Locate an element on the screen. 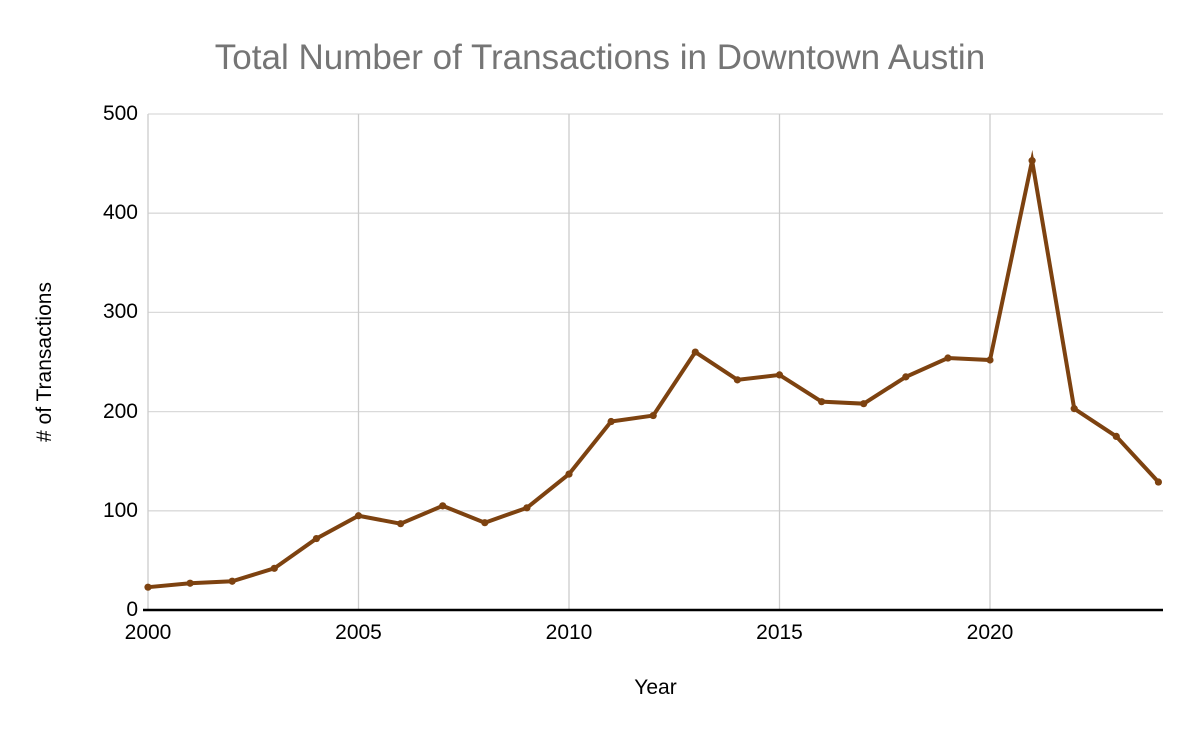  x-tick-label: 2000 is located at coordinates (148, 632).